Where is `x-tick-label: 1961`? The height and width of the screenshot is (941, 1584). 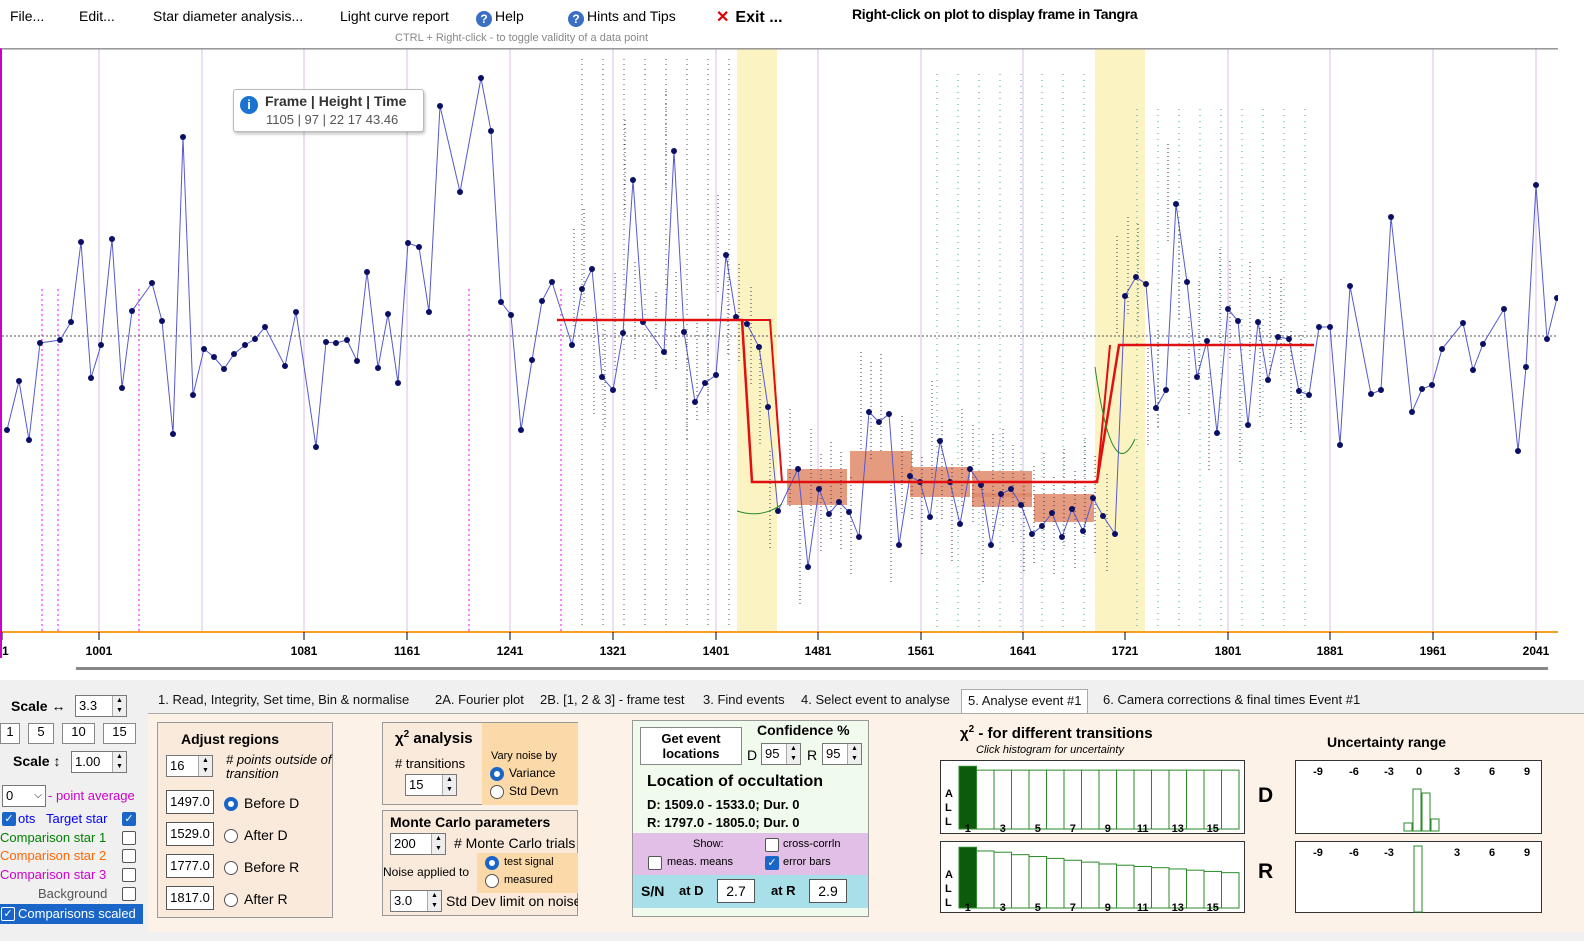
x-tick-label: 1961 is located at coordinates (1433, 651).